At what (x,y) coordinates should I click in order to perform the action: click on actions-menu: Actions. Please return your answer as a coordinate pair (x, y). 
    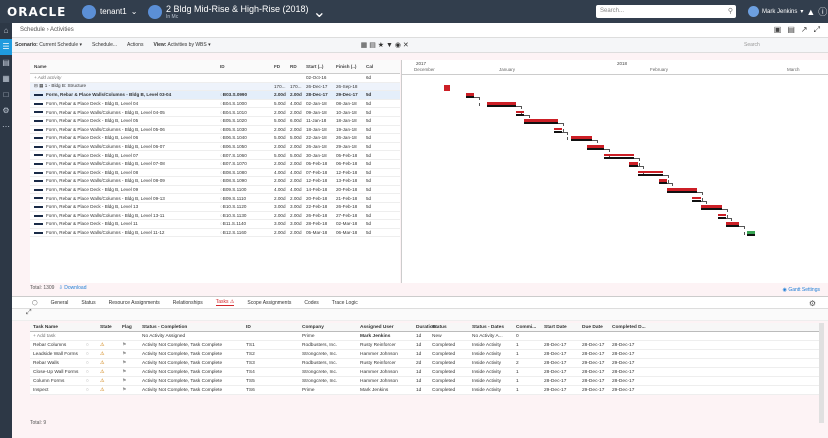
    Looking at the image, I should click on (135, 45).